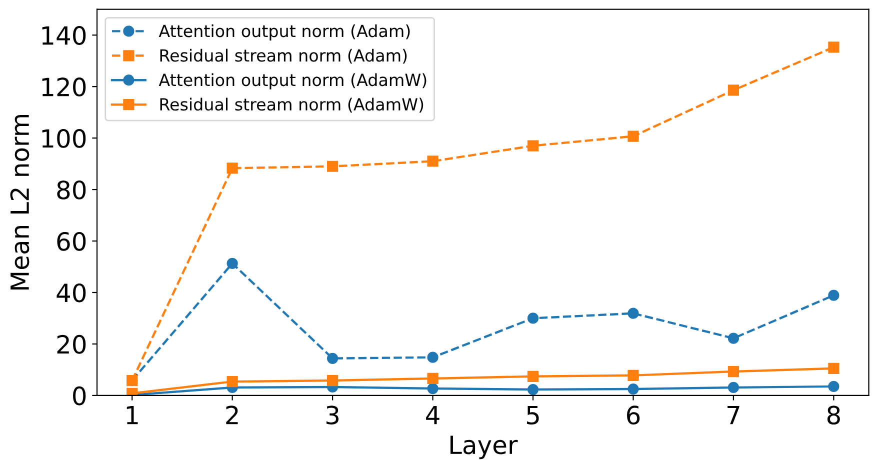 Image resolution: width=882 pixels, height=468 pixels. What do you see at coordinates (633, 415) in the screenshot?
I see `x-tick-label: 6` at bounding box center [633, 415].